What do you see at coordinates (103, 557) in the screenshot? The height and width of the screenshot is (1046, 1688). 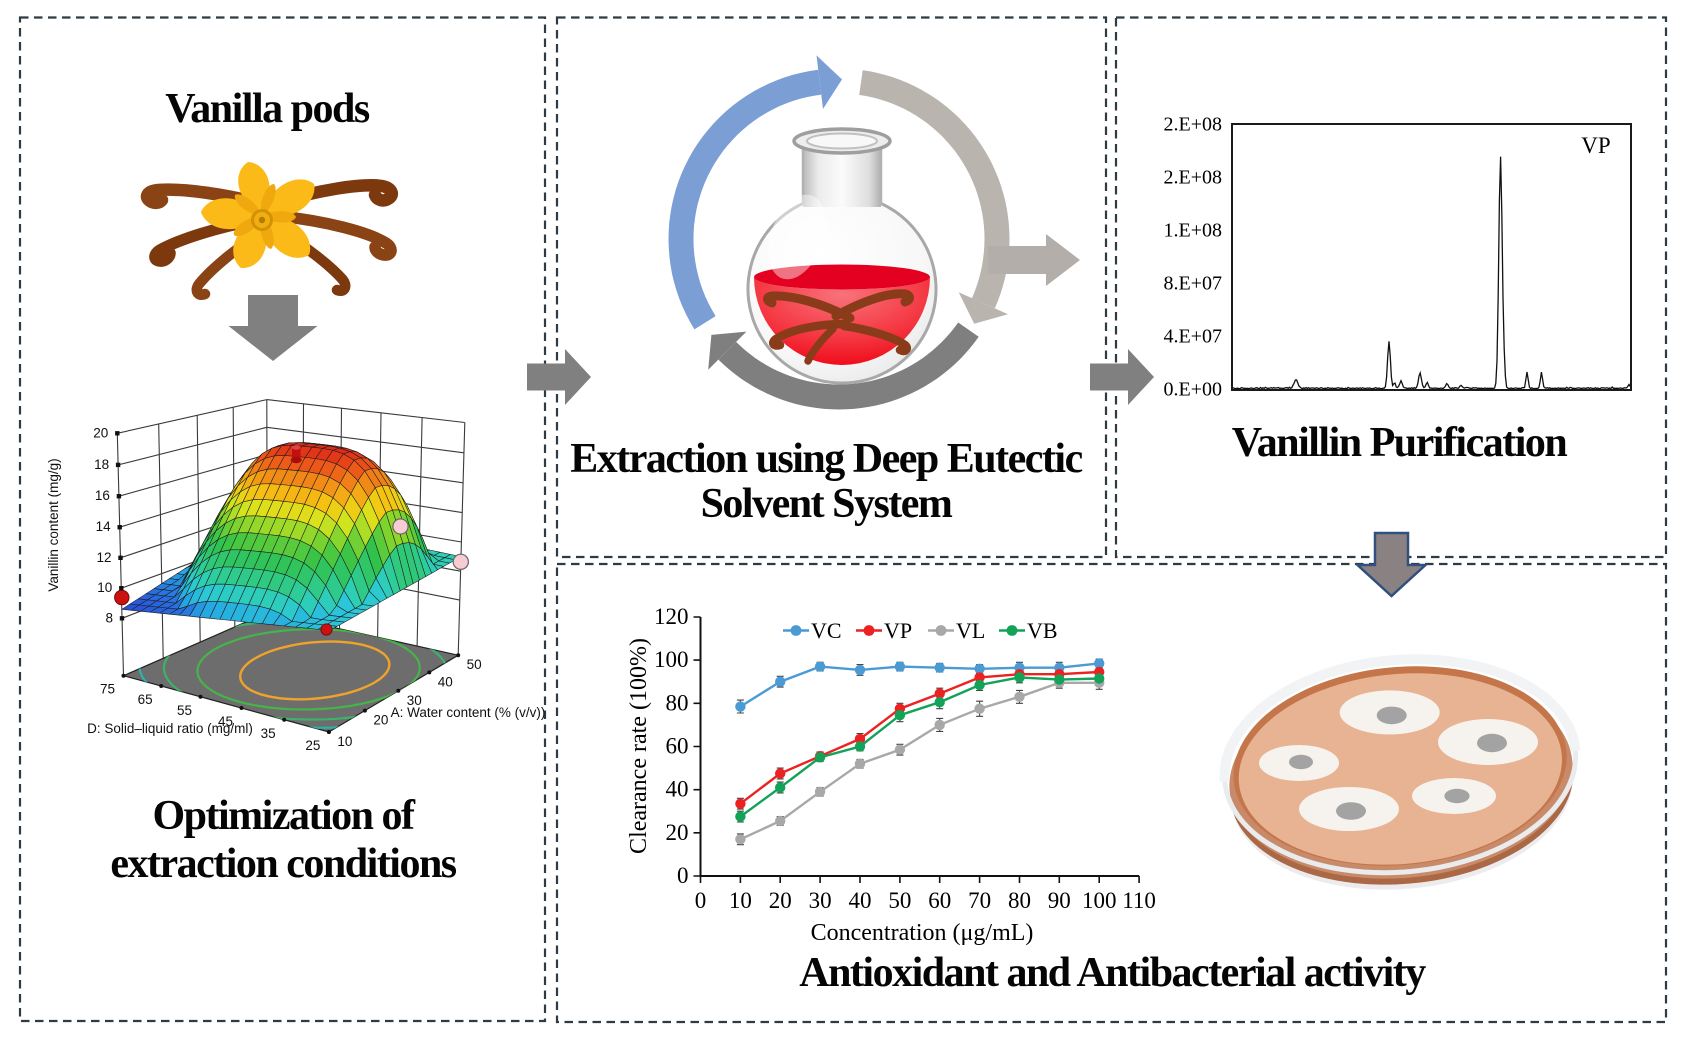 I see `svg-text: 12` at bounding box center [103, 557].